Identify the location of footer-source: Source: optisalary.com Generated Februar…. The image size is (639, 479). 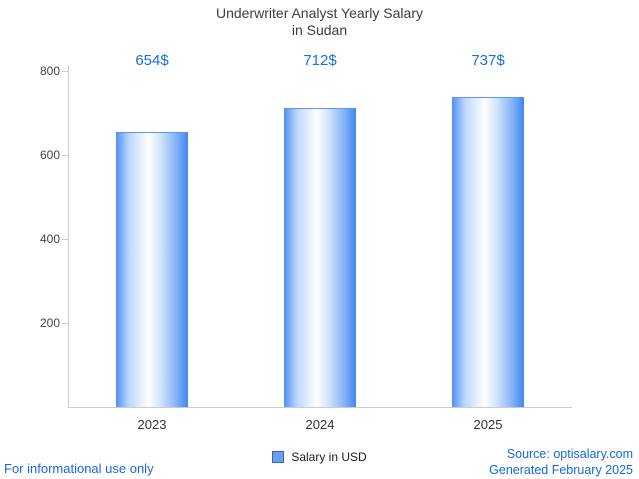
(561, 462).